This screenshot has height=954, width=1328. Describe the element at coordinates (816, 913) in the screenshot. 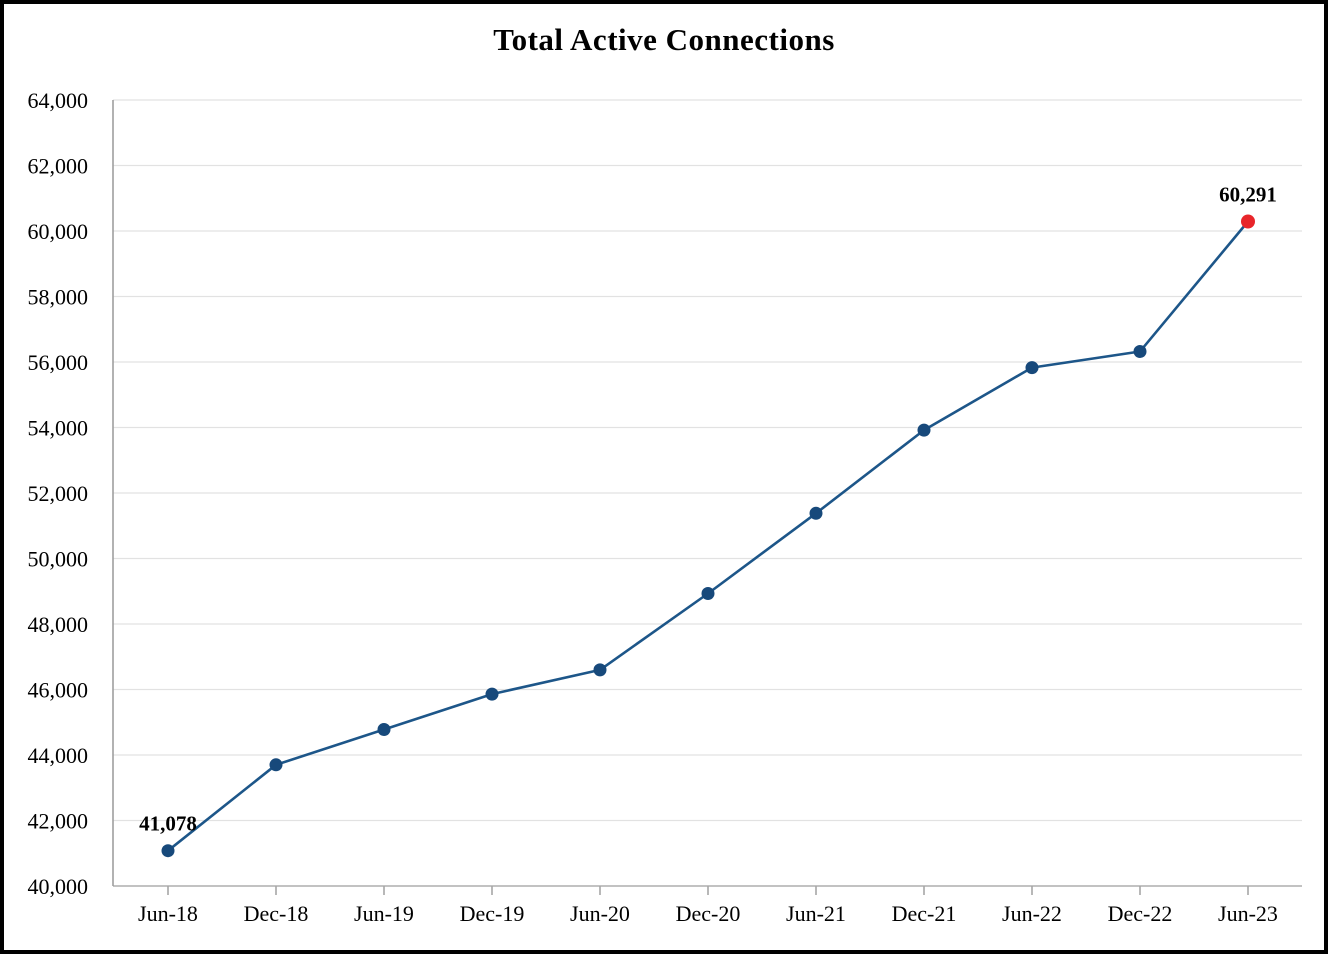

I see `x-axis-label: Jun-21` at that location.